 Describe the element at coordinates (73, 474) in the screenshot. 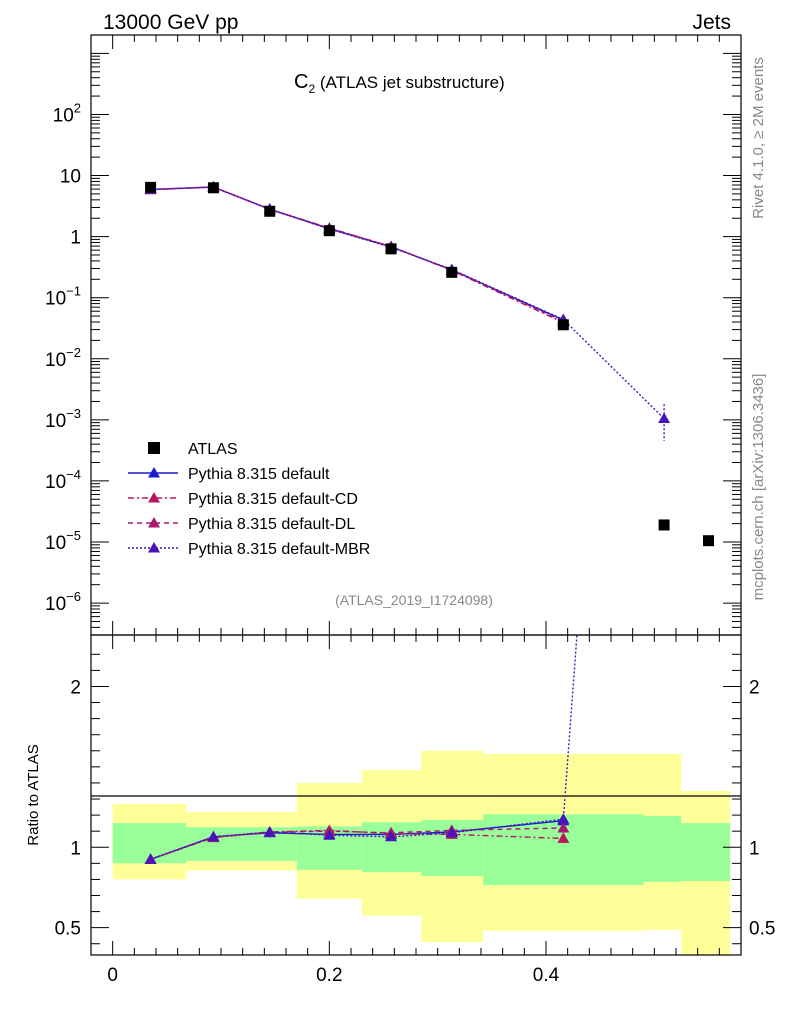

I see `y-tick-exponent: −4` at that location.